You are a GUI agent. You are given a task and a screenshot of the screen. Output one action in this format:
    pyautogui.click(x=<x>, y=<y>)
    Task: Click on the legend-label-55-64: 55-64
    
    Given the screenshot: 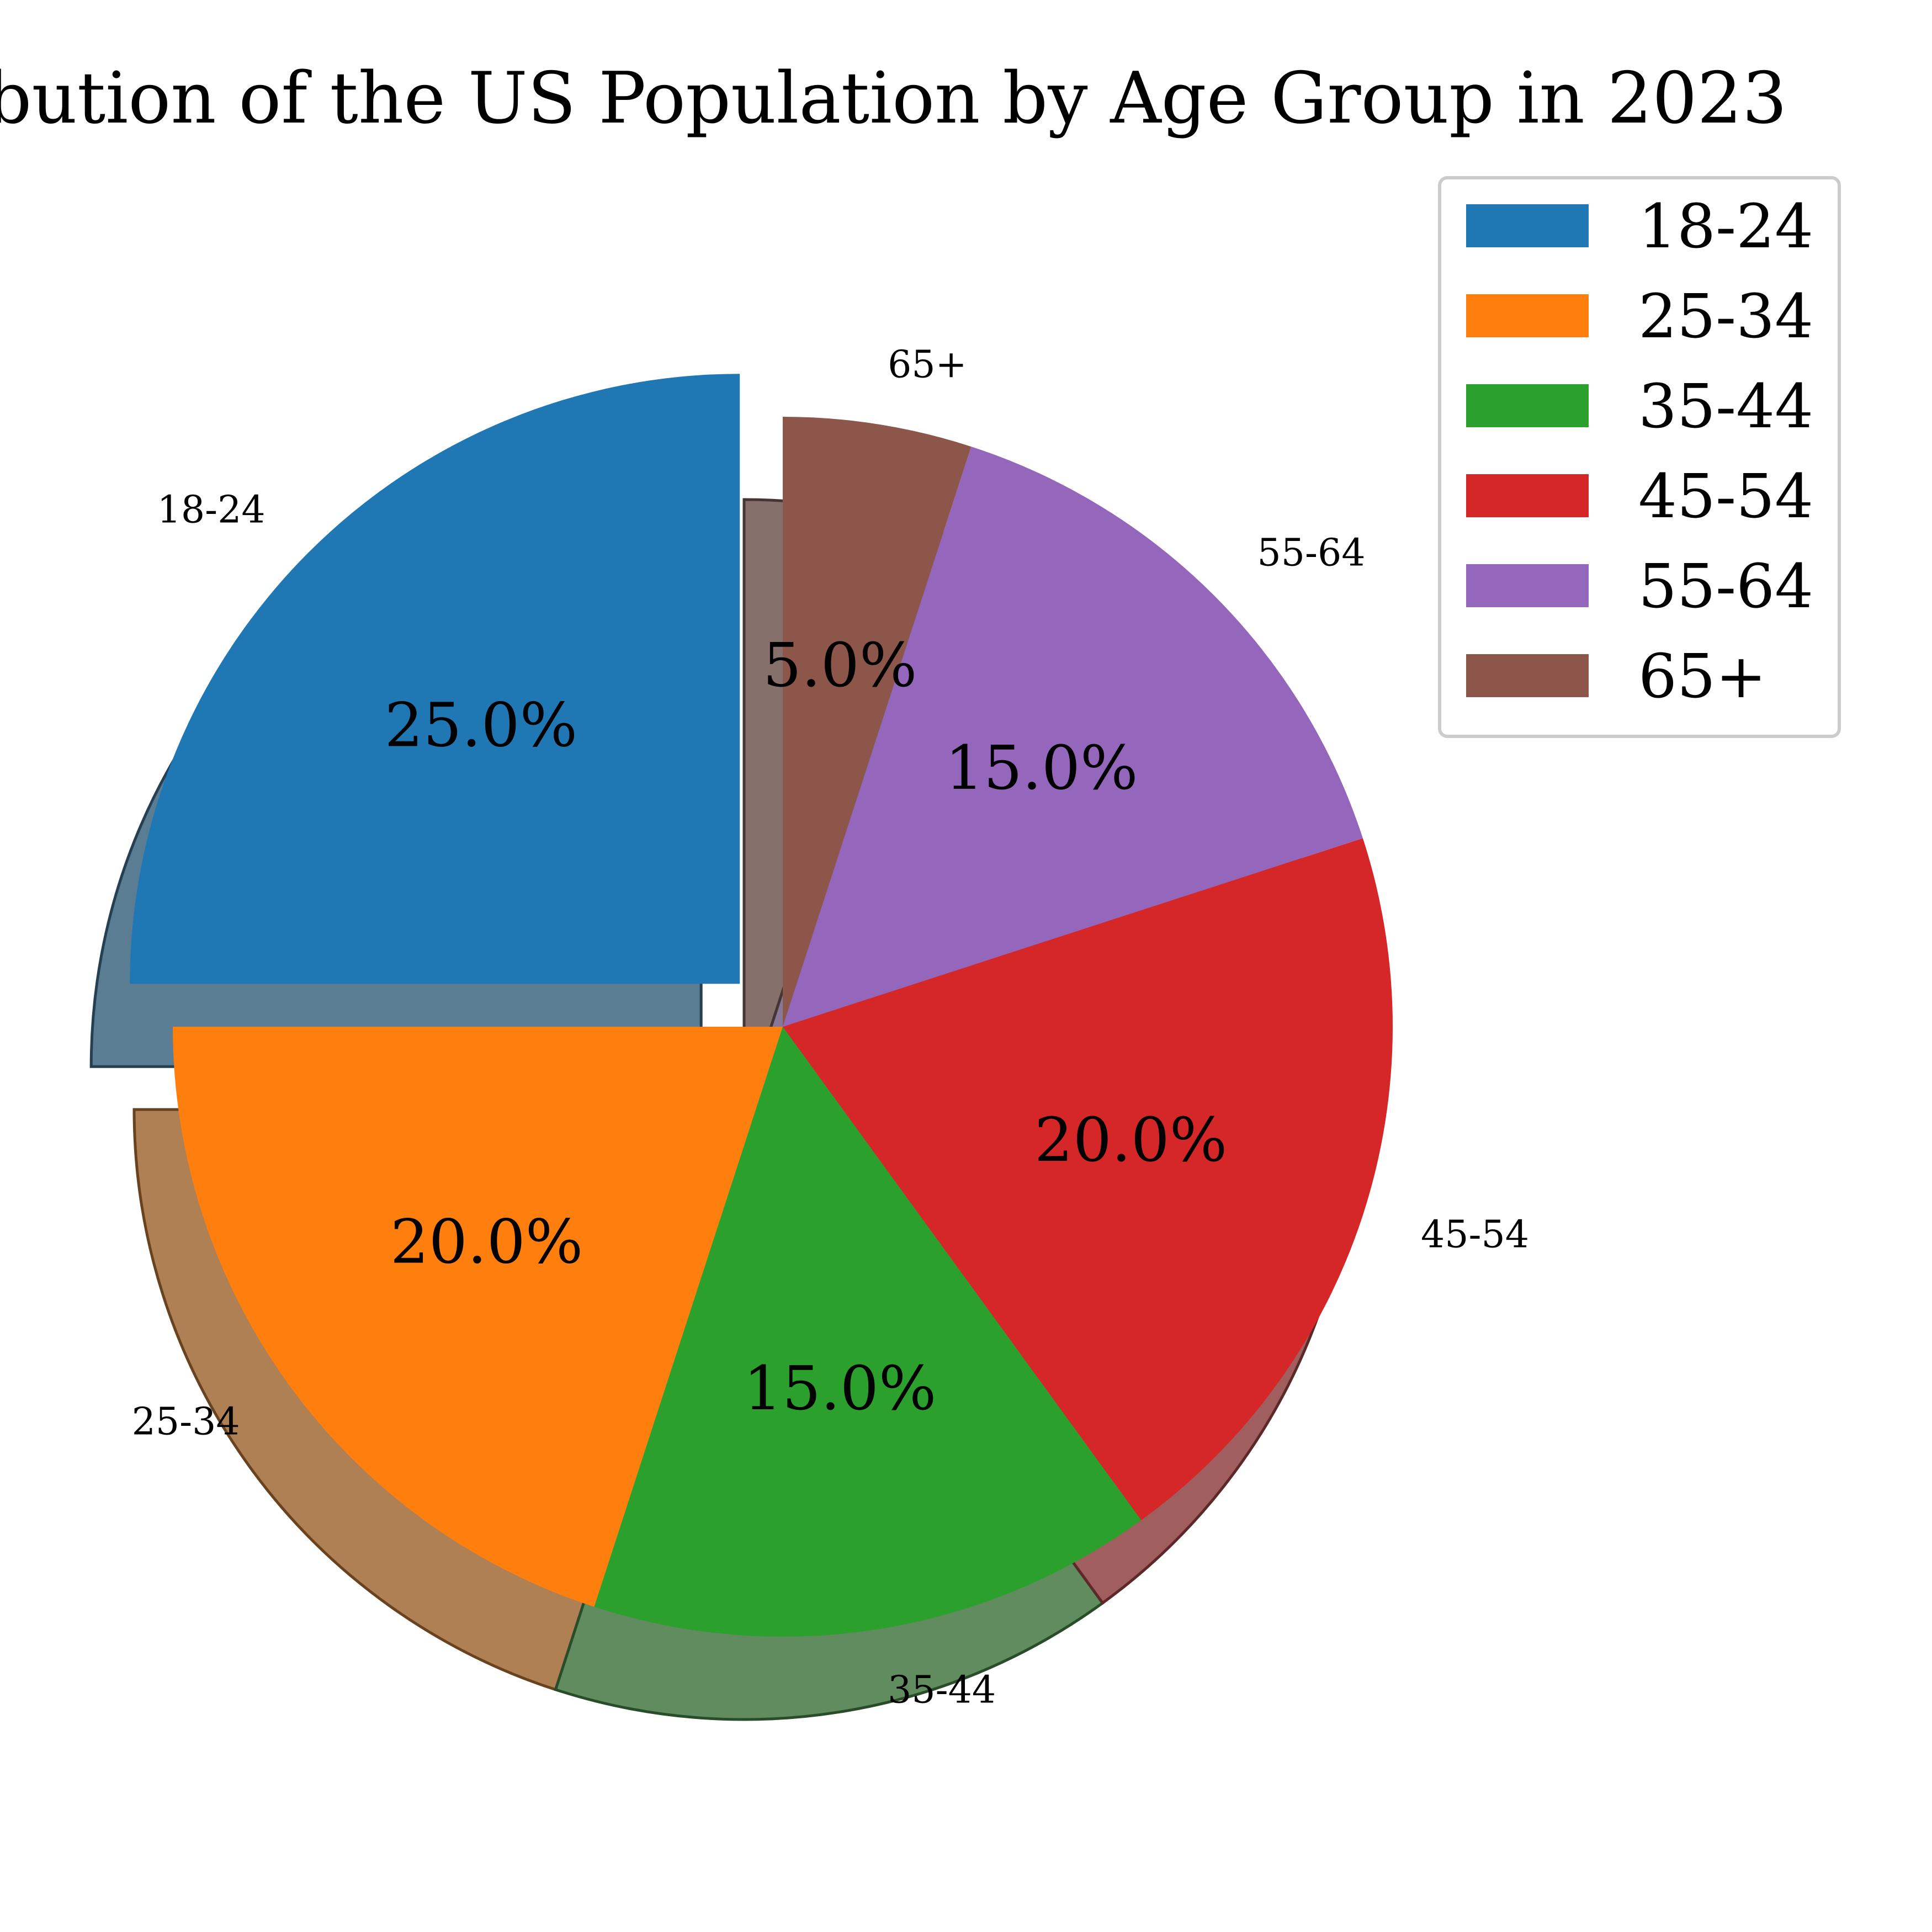 What is the action you would take?
    pyautogui.click(x=1726, y=586)
    